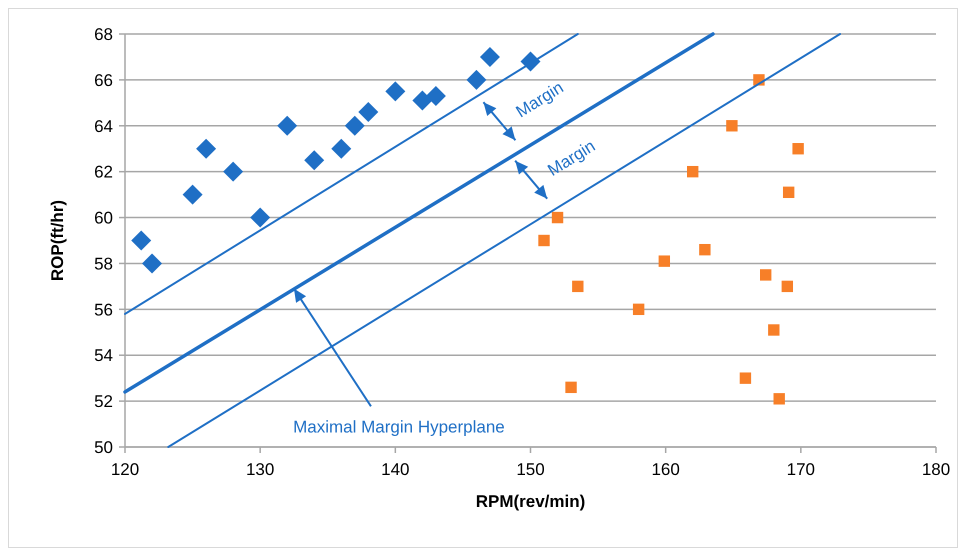 The height and width of the screenshot is (557, 966). Describe the element at coordinates (103, 310) in the screenshot. I see `y-tick-label: 56` at that location.